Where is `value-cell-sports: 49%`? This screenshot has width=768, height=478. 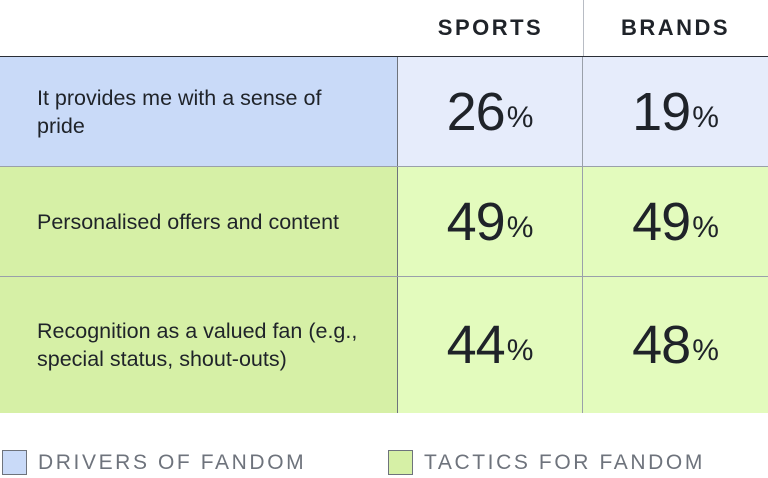
value-cell-sports: 49% is located at coordinates (490, 222).